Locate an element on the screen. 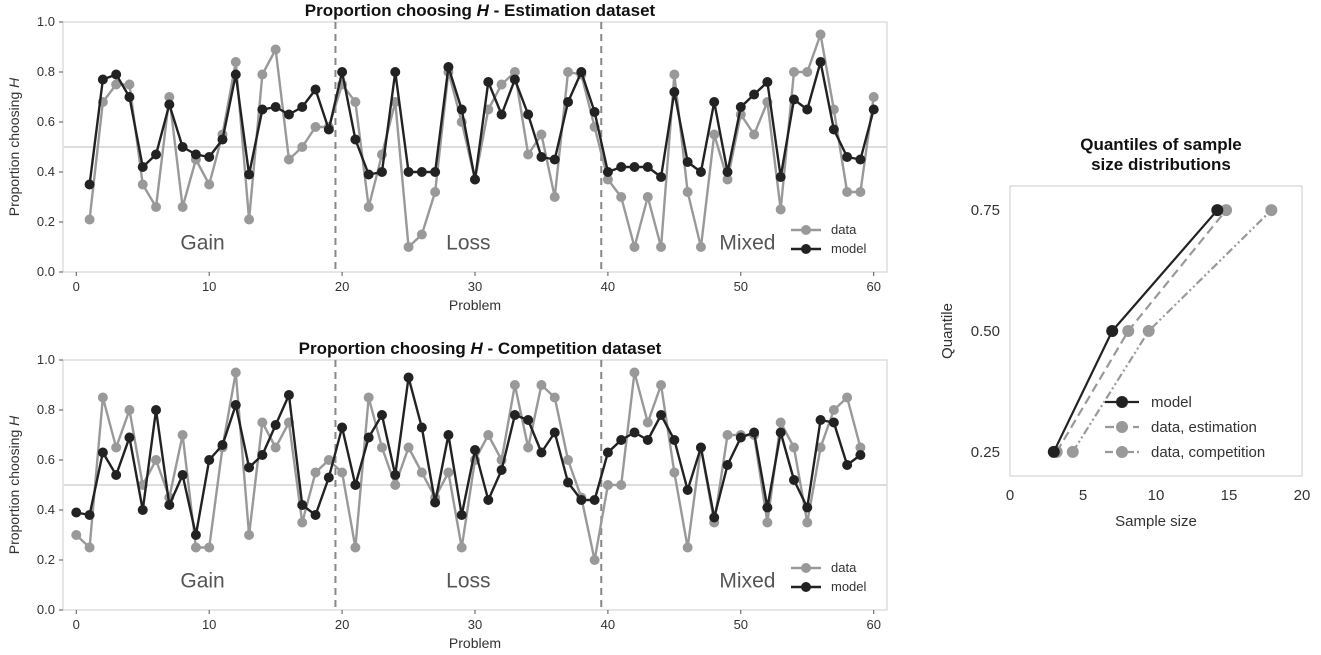  y-tick-label: 1.0 is located at coordinates (46, 21).